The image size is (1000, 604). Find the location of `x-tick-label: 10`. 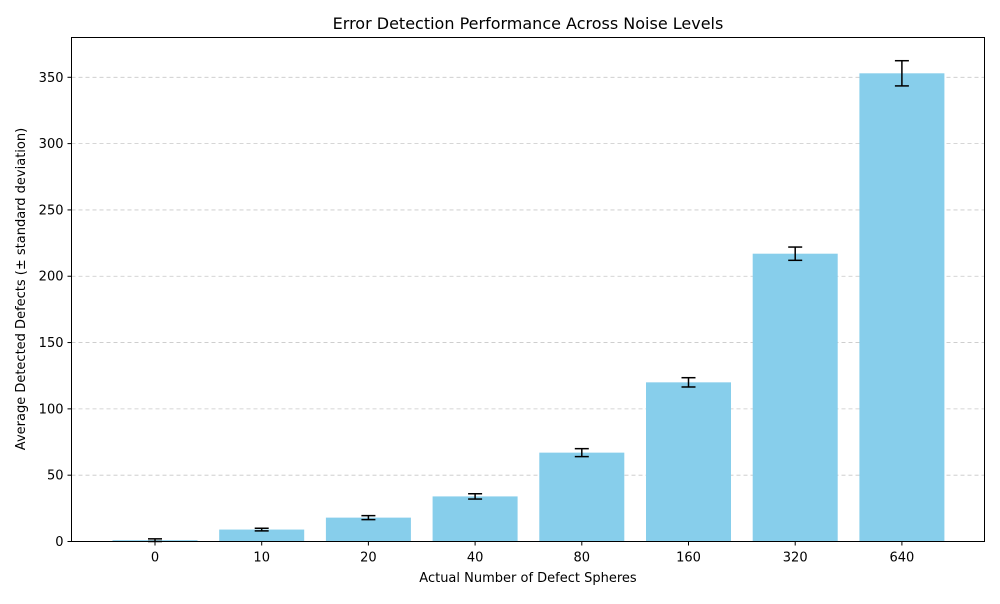

x-tick-label: 10 is located at coordinates (261, 558).